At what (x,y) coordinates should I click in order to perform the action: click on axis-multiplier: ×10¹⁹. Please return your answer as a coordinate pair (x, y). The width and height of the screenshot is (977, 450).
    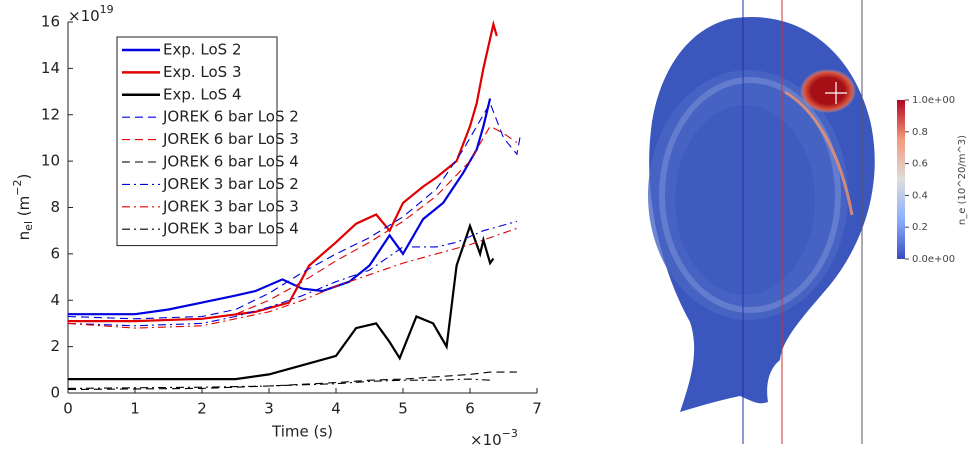
    Looking at the image, I should click on (91, 14).